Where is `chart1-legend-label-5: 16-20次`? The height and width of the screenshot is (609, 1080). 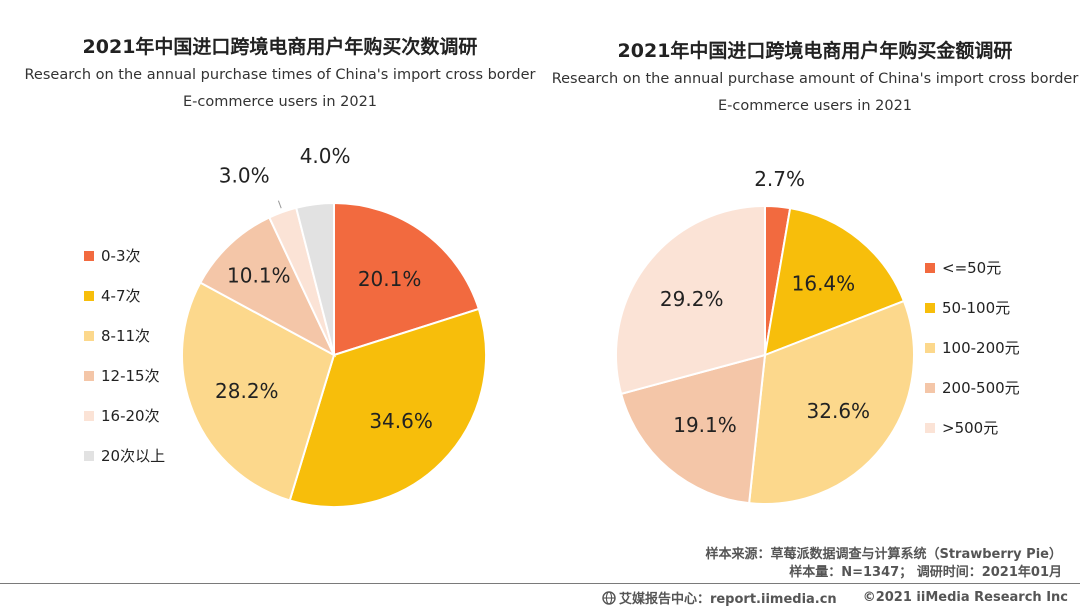 chart1-legend-label-5: 16-20次 is located at coordinates (130, 416).